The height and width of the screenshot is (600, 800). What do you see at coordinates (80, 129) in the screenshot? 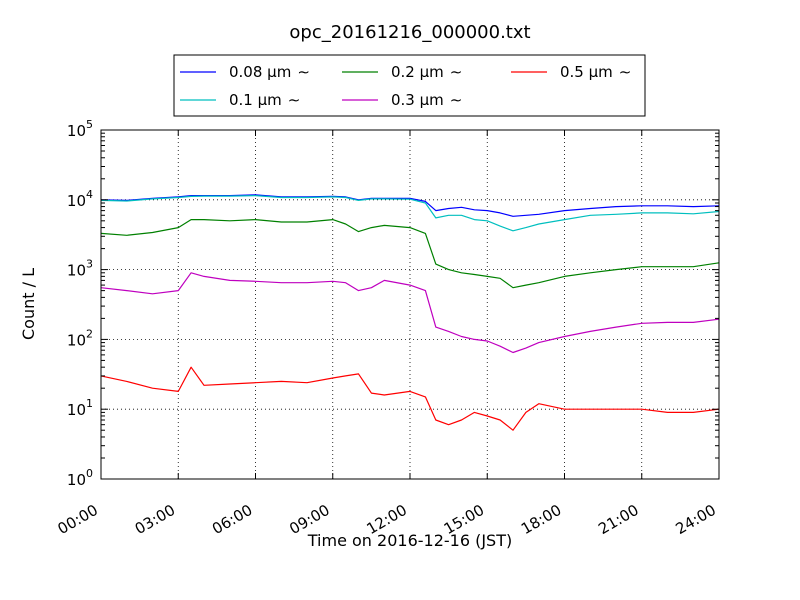
I see `y-tick-label: 10⁵` at bounding box center [80, 129].